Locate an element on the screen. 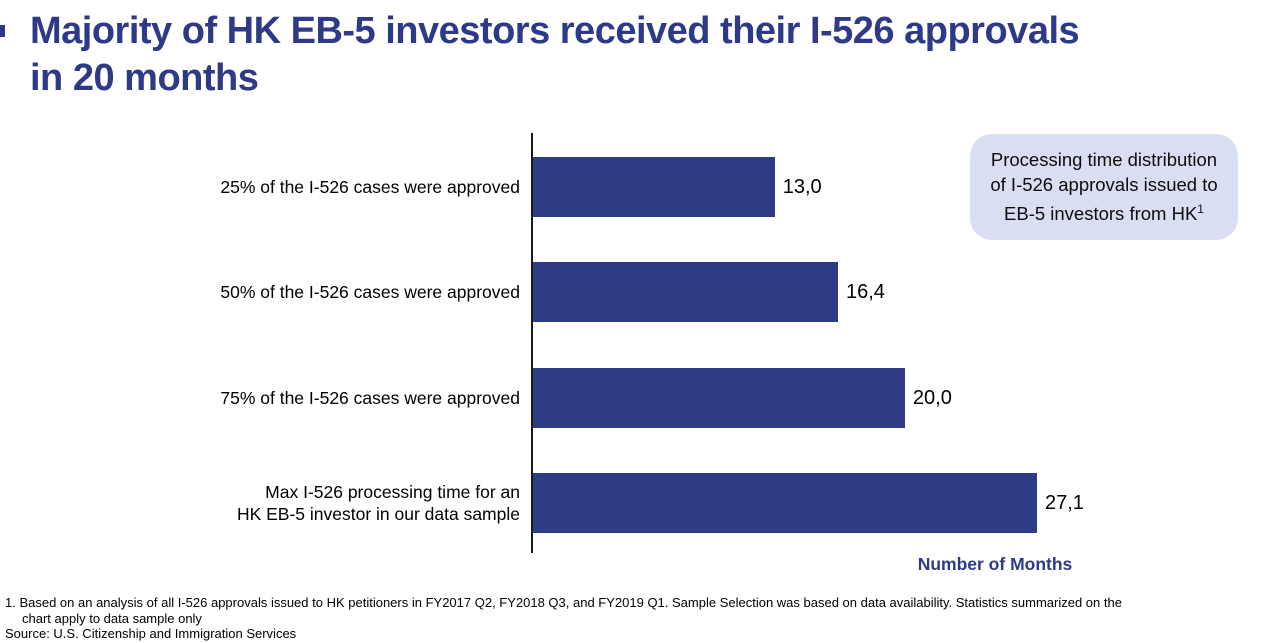 The width and height of the screenshot is (1280, 643). bar-row: 50% of the I-526 cases were approved 16,4 is located at coordinates (640, 292).